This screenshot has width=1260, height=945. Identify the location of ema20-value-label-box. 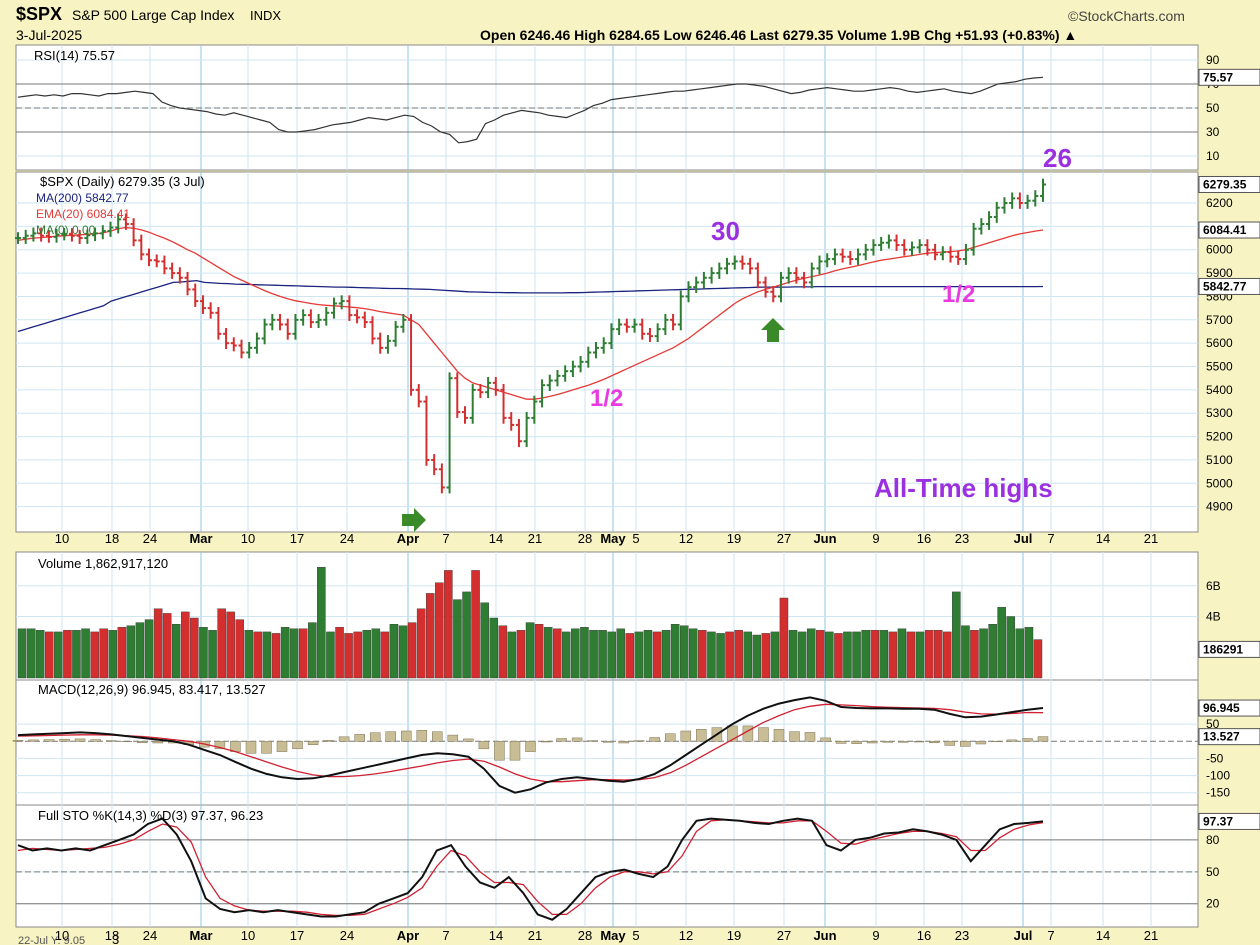
(1229, 230).